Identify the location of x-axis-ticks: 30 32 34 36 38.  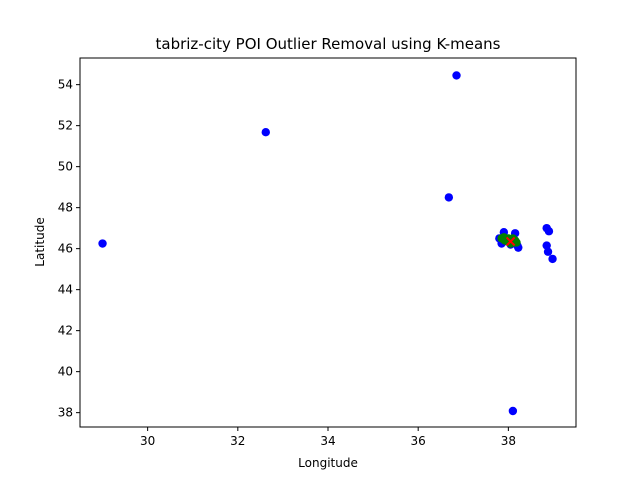
(328, 437).